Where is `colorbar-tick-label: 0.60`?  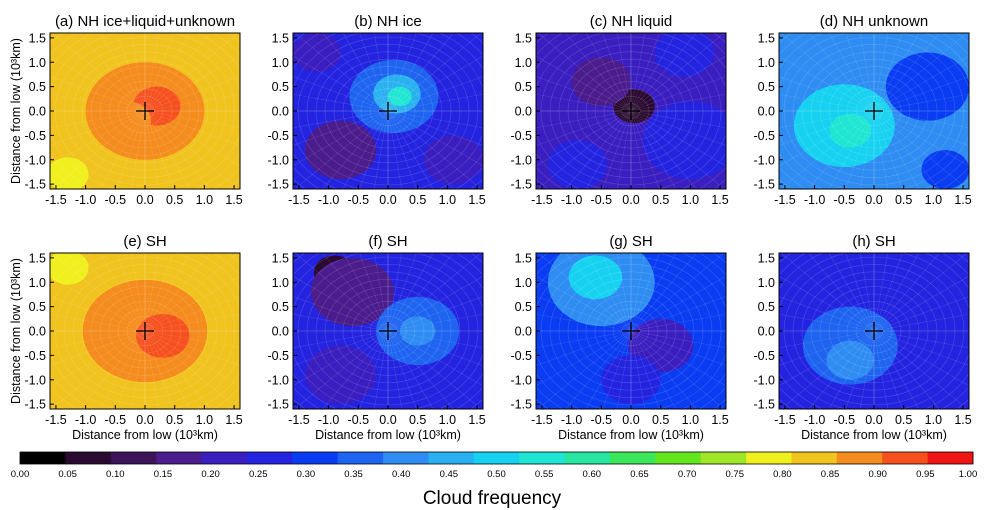
colorbar-tick-label: 0.60 is located at coordinates (592, 474).